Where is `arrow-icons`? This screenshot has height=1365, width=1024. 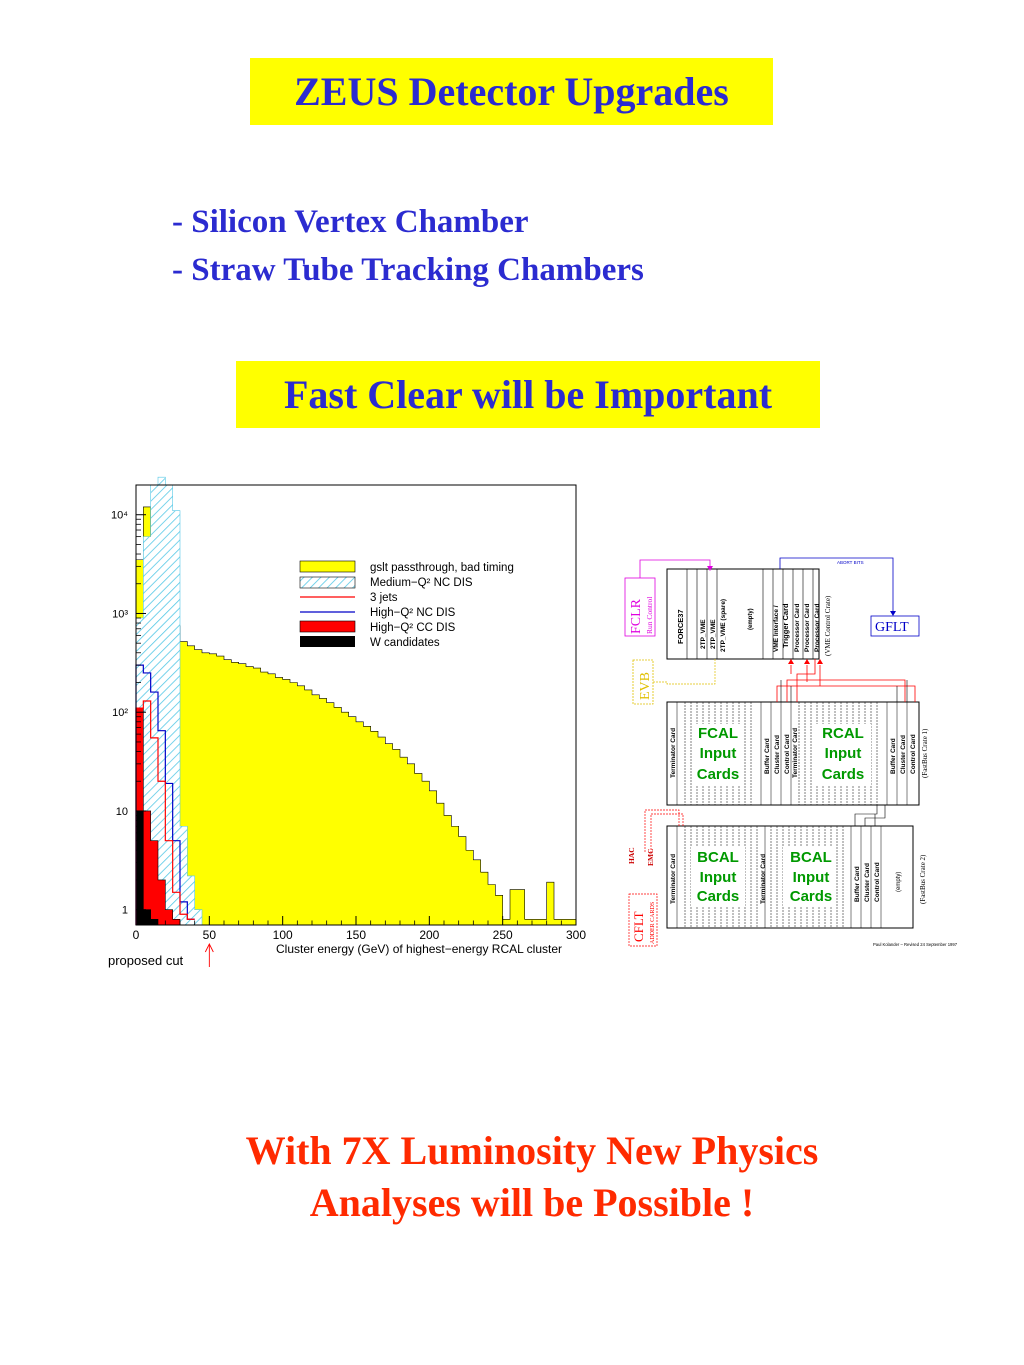
arrow-icons is located at coordinates (805, 661).